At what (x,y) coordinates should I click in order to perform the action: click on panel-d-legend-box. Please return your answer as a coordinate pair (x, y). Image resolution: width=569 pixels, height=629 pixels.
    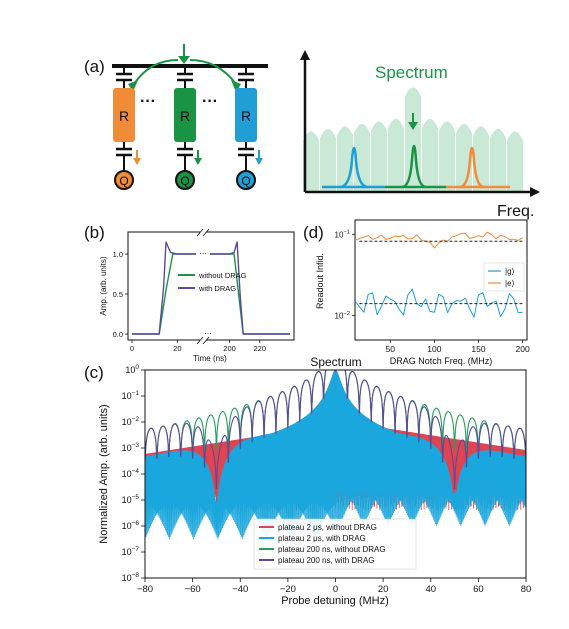
    Looking at the image, I should click on (504, 277).